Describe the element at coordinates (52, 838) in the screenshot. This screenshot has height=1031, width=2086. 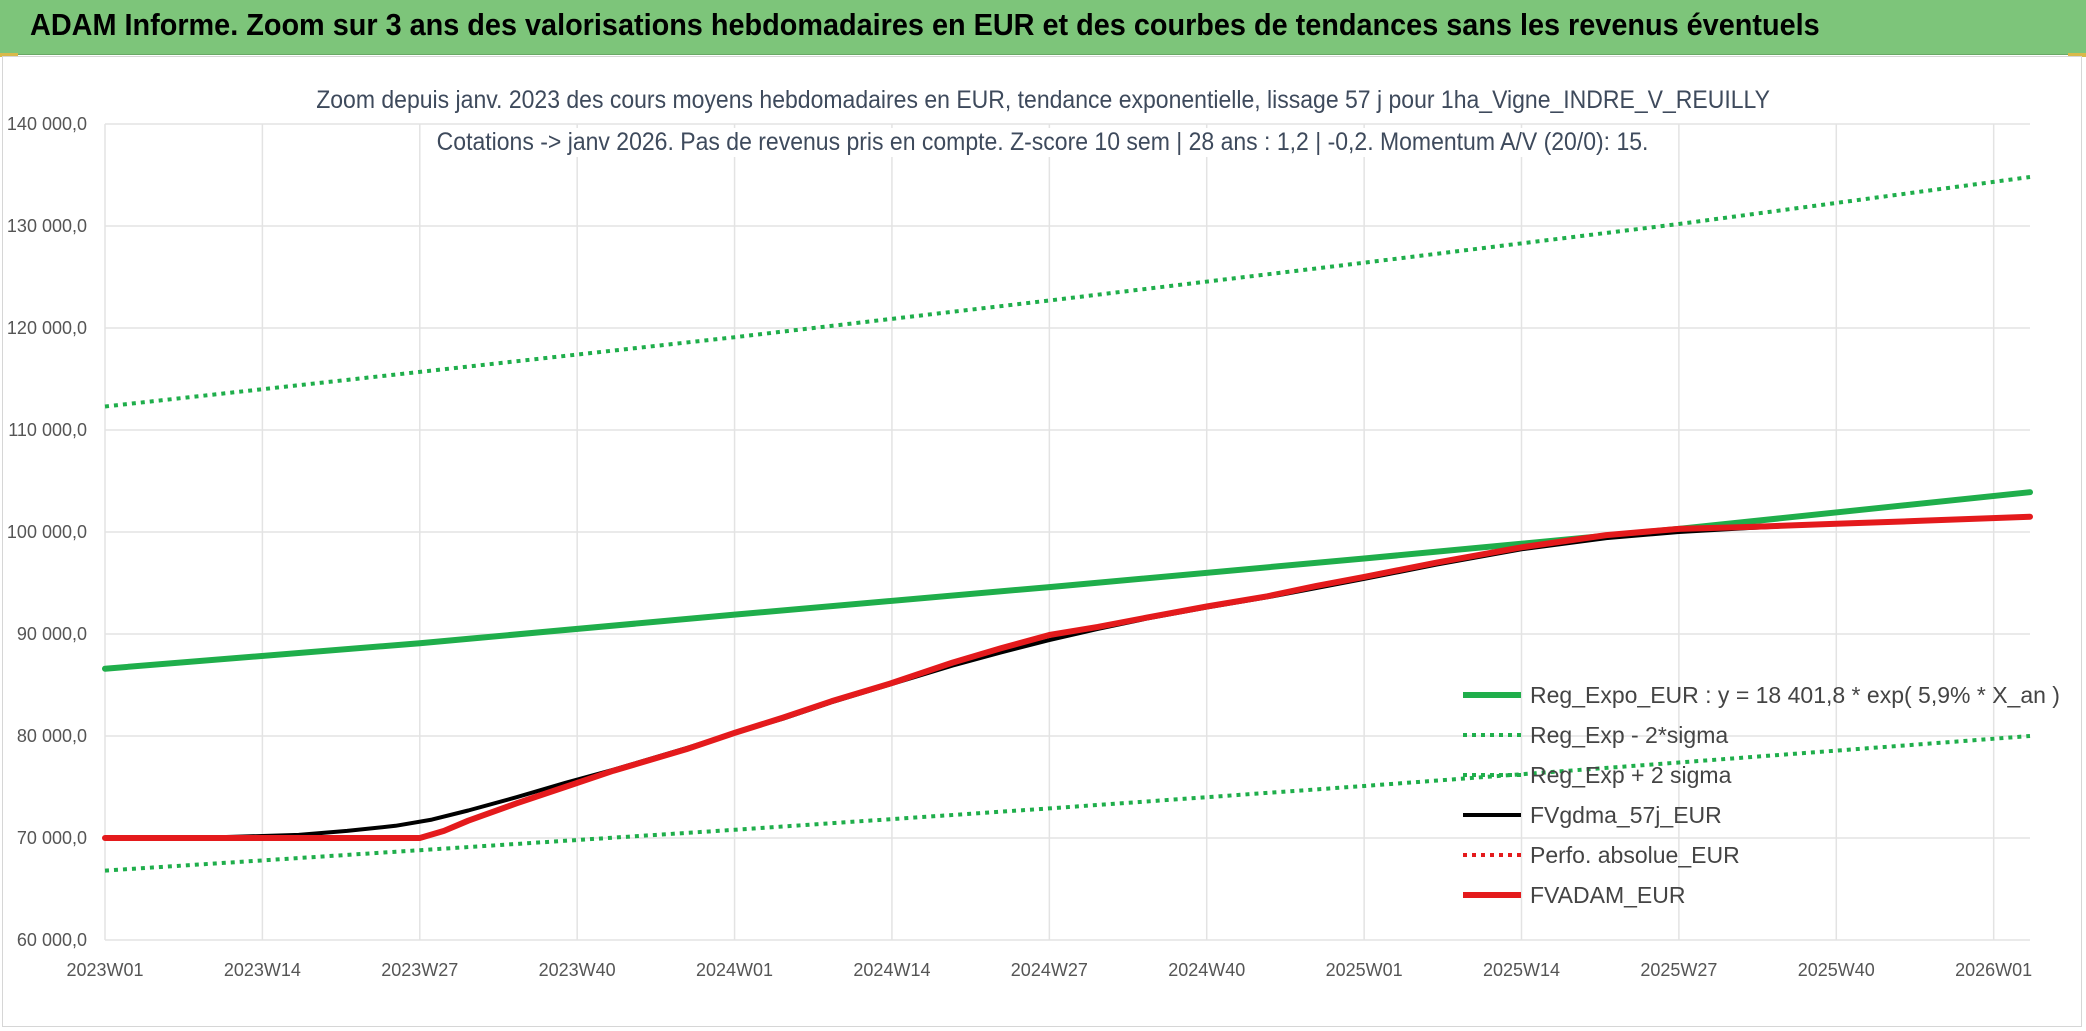
I see `y-tick-label: 70 000,0` at that location.